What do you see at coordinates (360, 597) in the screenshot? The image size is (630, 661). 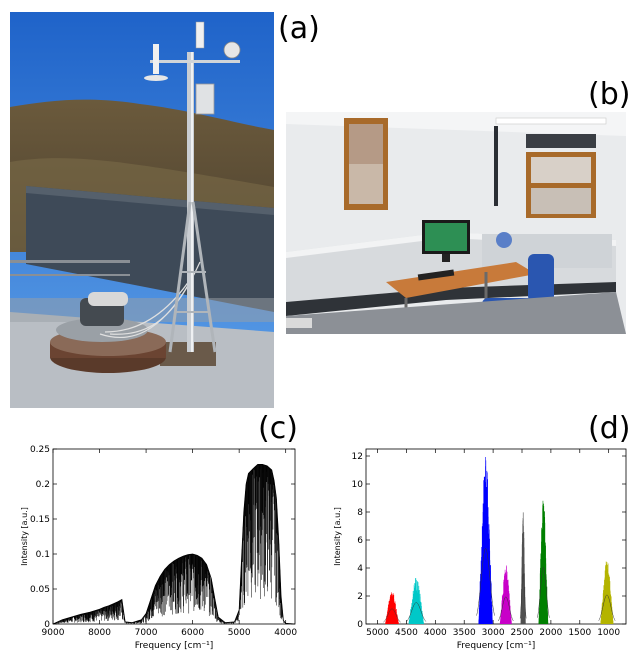 I see `y-tick-label: 2` at bounding box center [360, 597].